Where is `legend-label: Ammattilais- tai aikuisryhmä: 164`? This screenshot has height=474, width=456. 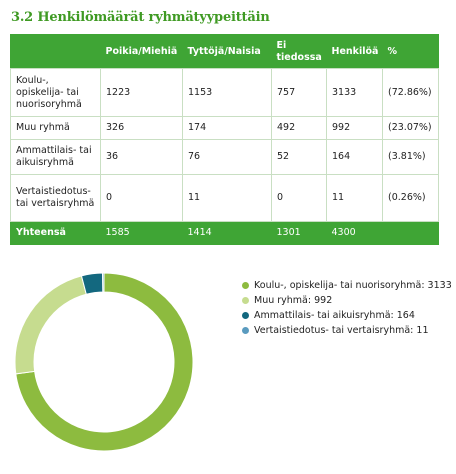 legend-label: Ammattilais- tai aikuisryhmä: 164 is located at coordinates (334, 315).